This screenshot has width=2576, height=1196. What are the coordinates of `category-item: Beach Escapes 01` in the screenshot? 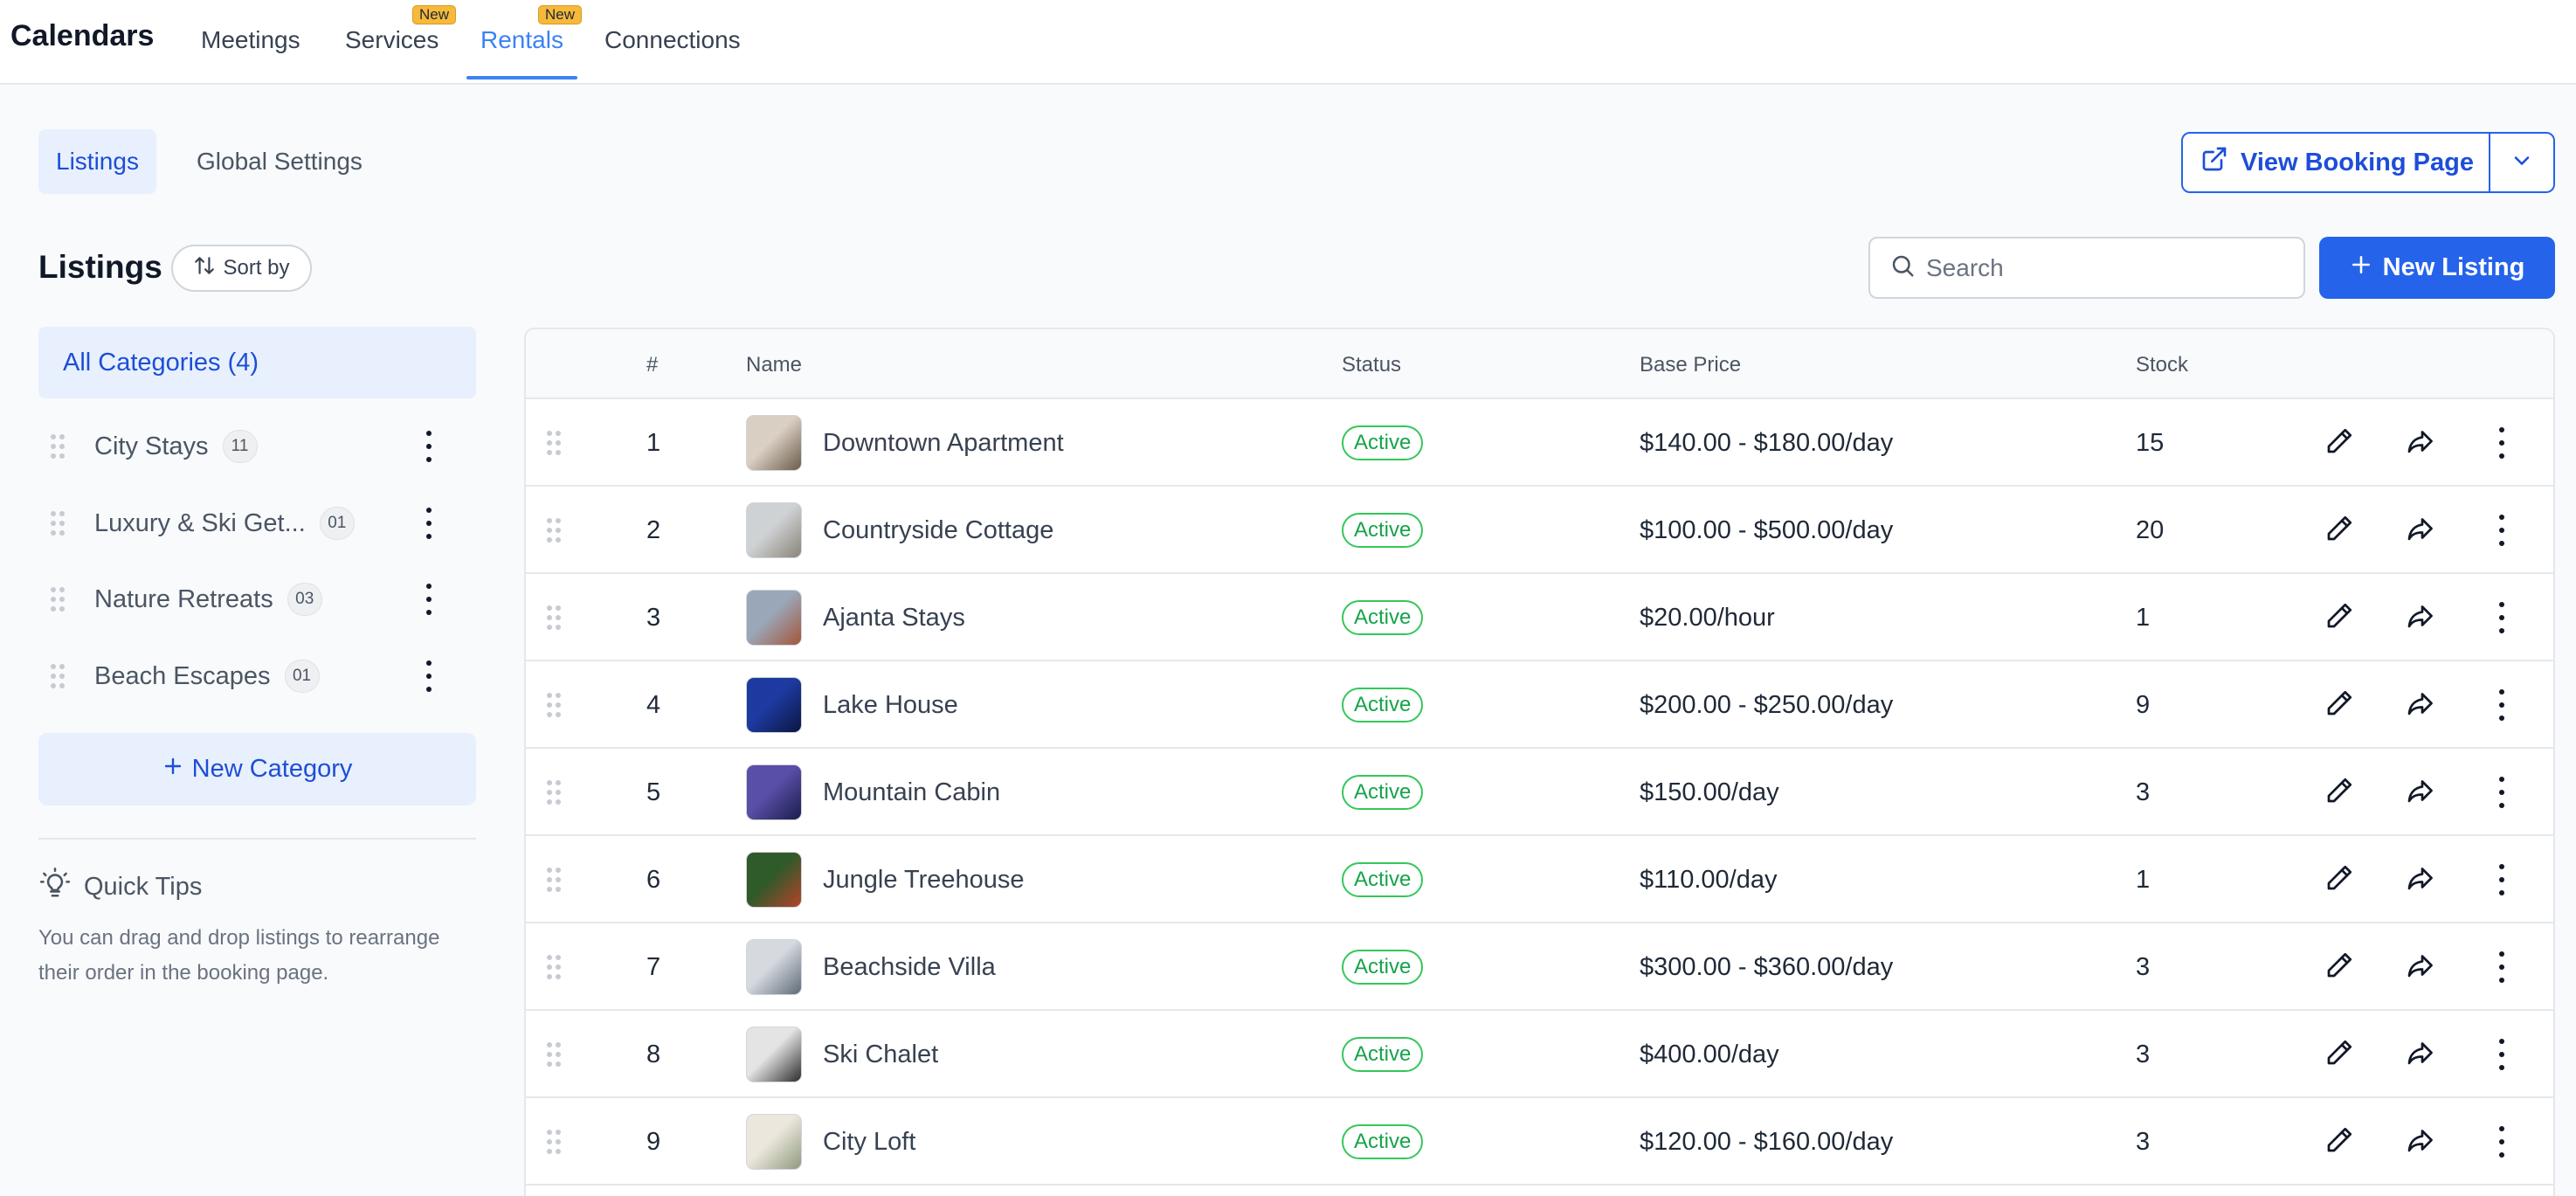 It's located at (257, 676).